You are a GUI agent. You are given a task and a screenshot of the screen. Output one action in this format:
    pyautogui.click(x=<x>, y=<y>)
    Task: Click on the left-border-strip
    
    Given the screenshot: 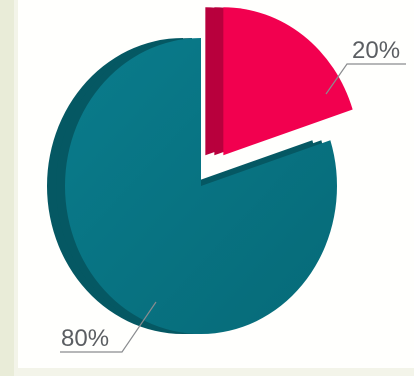 What is the action you would take?
    pyautogui.click(x=7, y=188)
    